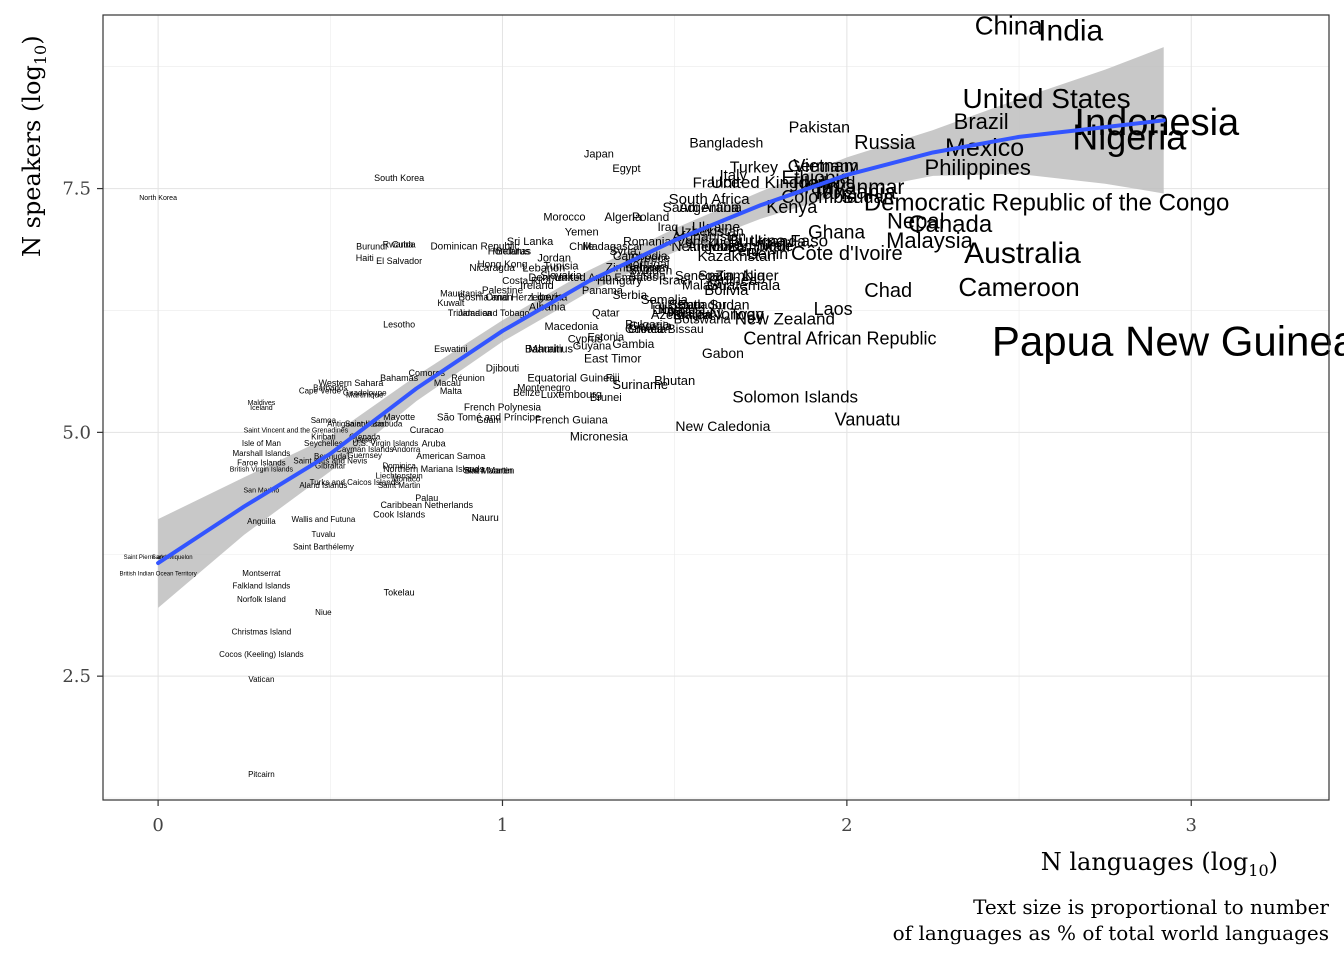 The image size is (1344, 960). Describe the element at coordinates (386, 443) in the screenshot. I see `country-label: U.S. Virgin Islands` at that location.